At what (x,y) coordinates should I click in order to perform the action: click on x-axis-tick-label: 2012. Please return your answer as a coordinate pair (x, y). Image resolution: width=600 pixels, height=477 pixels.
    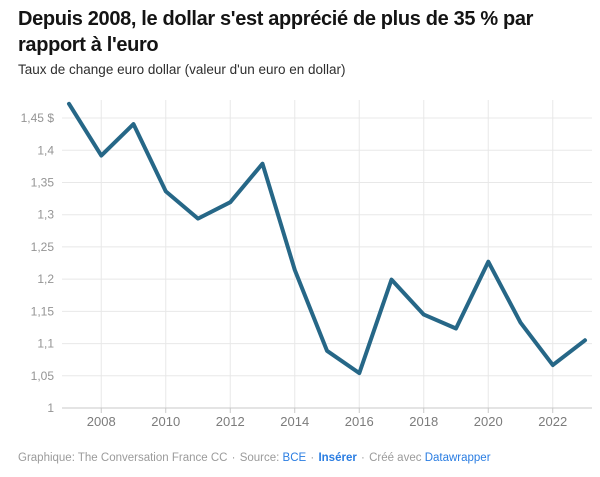
    Looking at the image, I should click on (230, 421).